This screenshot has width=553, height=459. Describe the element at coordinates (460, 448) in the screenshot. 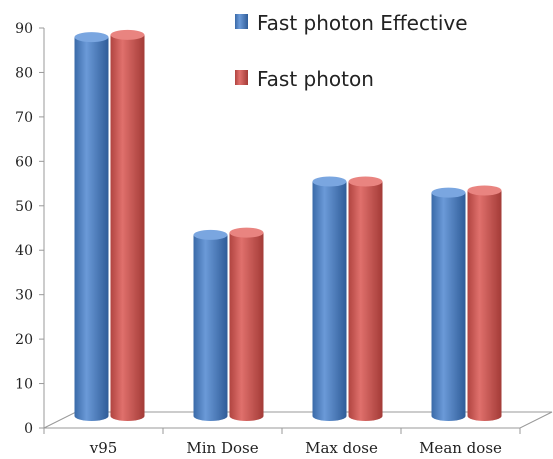

I see `x-category-label: Mean dose` at that location.